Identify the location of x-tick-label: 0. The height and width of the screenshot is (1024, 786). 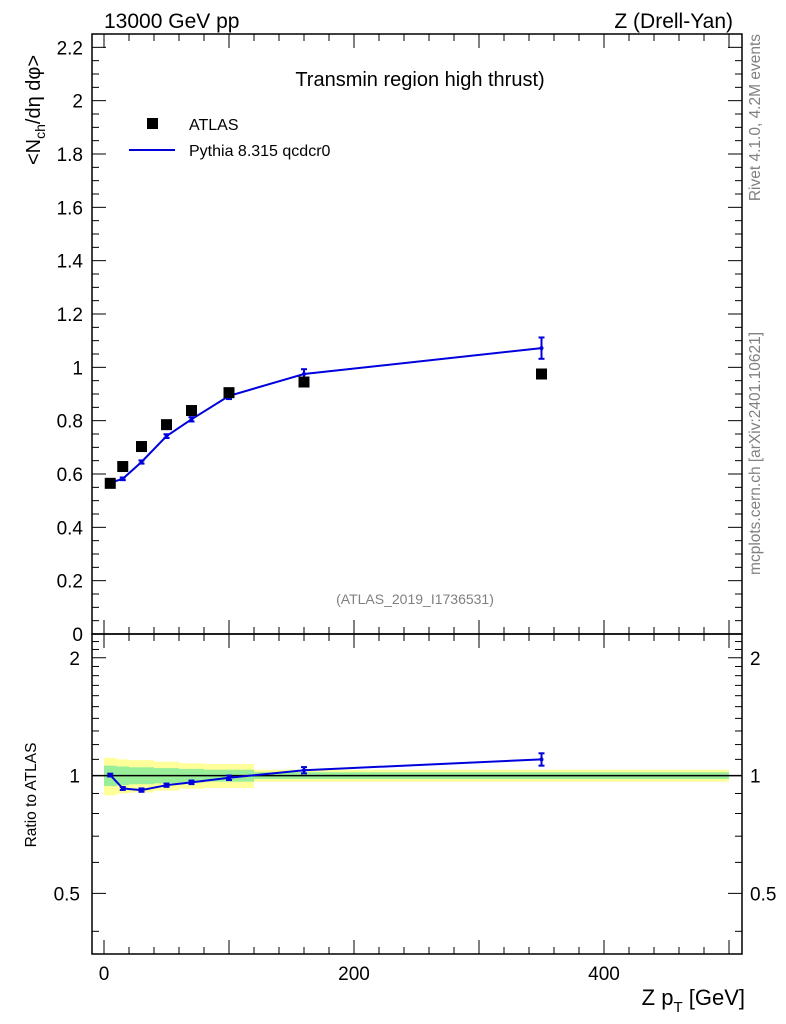
(104, 974).